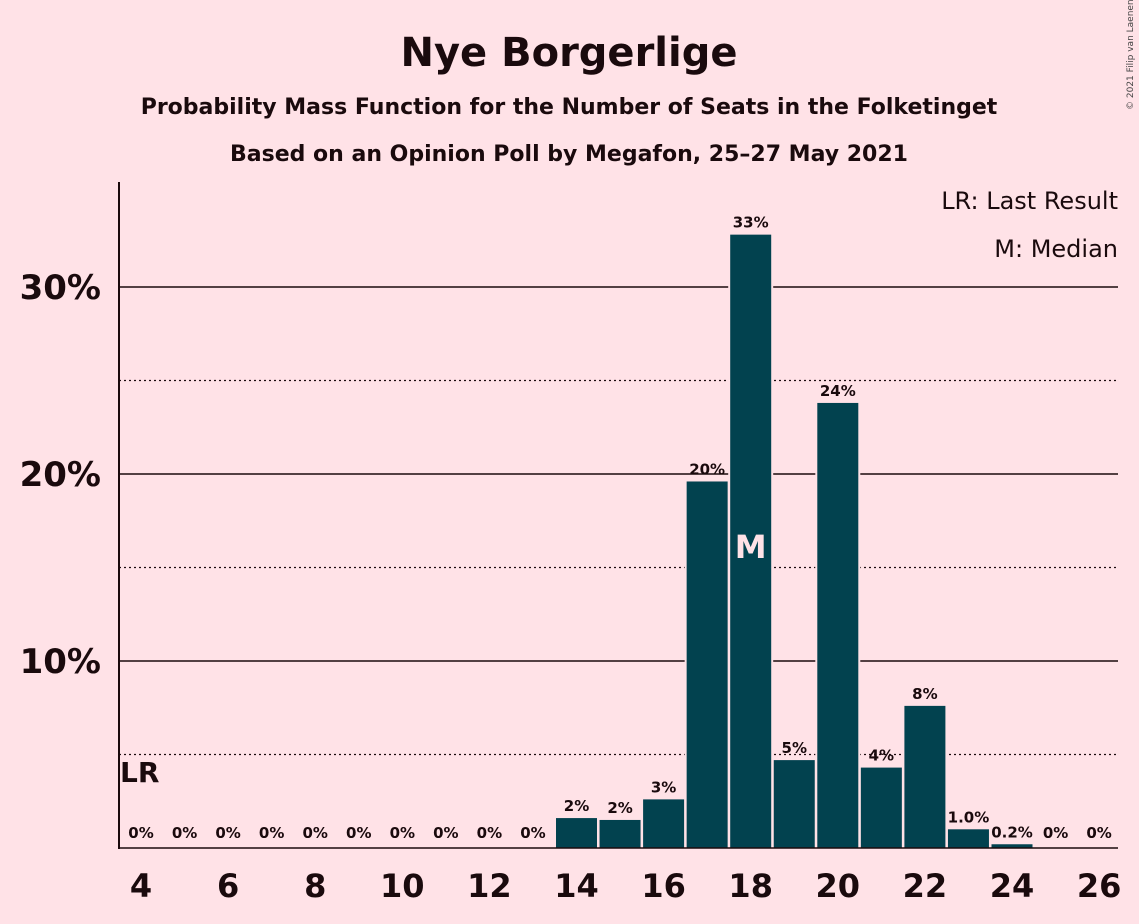 Image resolution: width=1139 pixels, height=924 pixels. Describe the element at coordinates (576, 886) in the screenshot. I see `x-tick-label: 14` at that location.